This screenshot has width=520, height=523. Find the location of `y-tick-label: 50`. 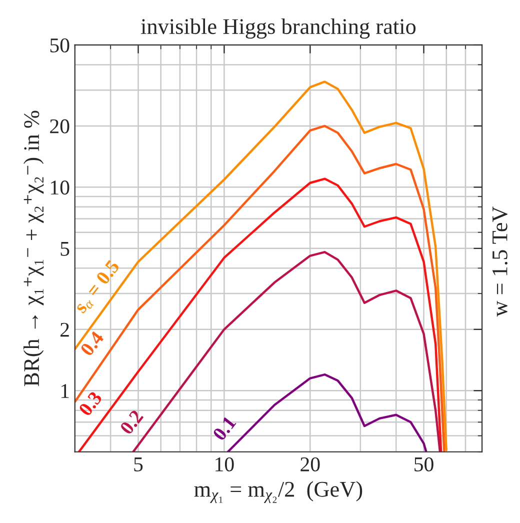

y-tick-label: 50 is located at coordinates (60, 45).